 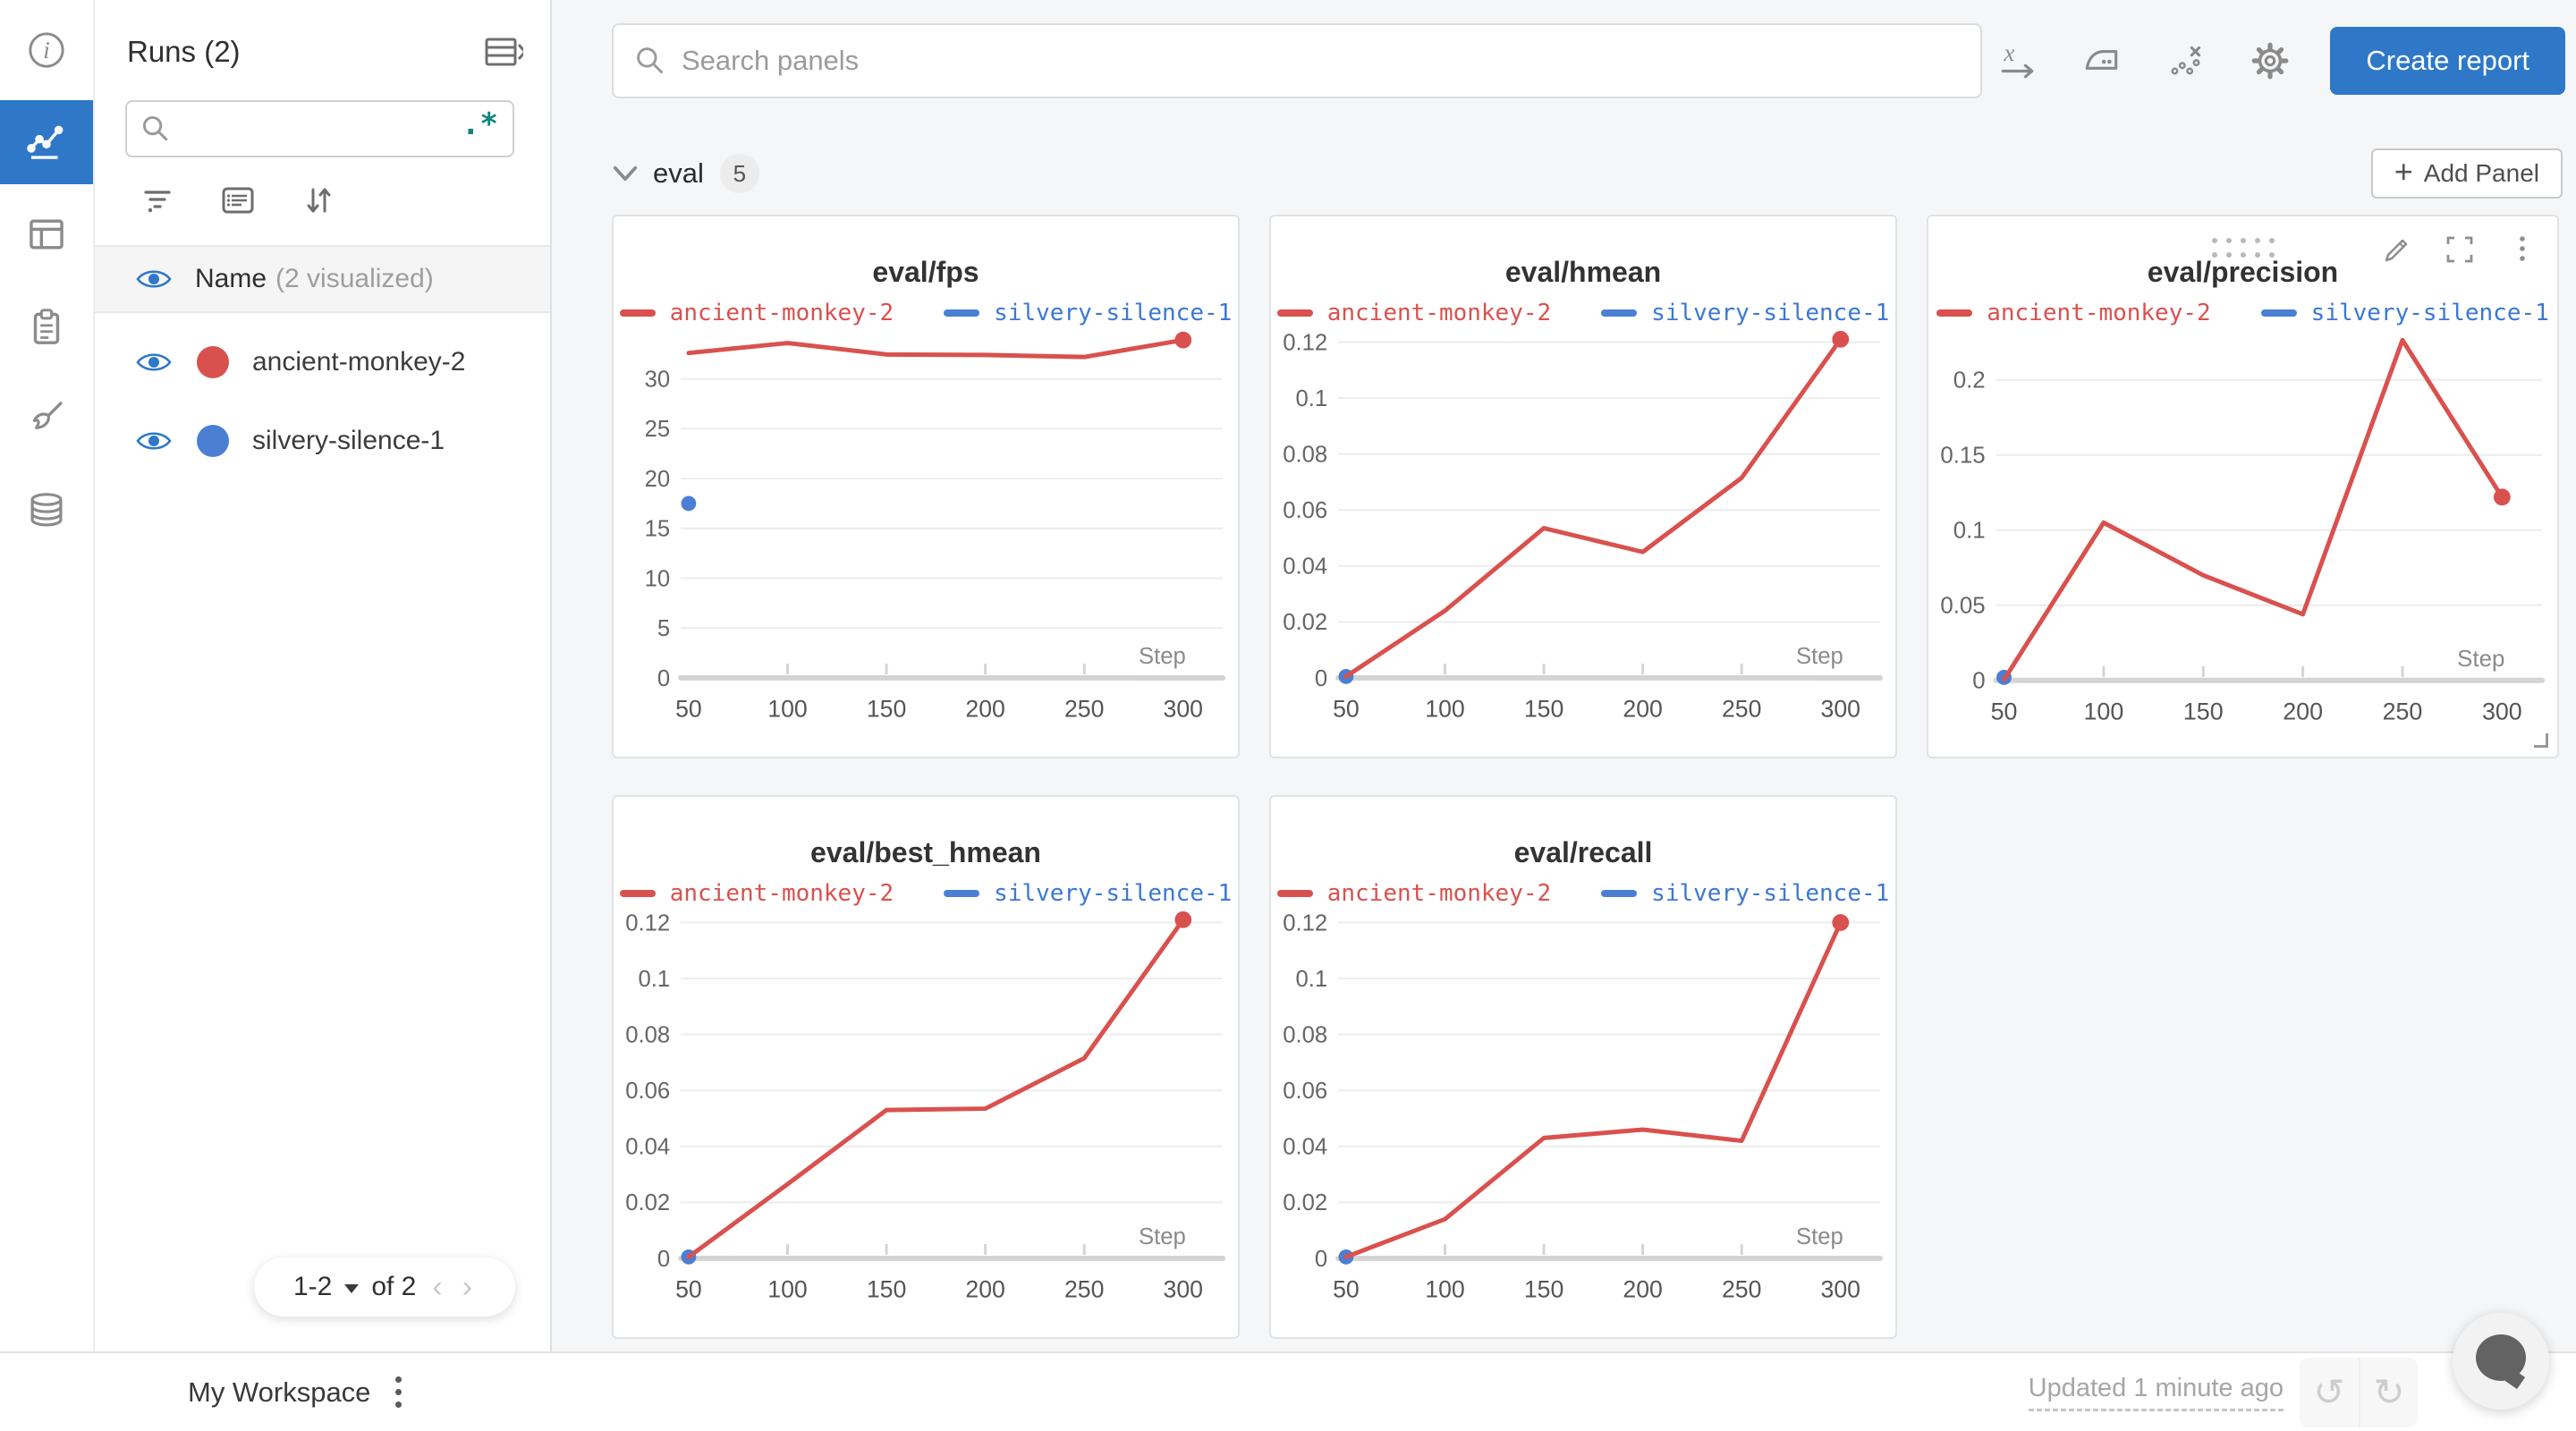 What do you see at coordinates (1162, 656) in the screenshot?
I see `svg-text: Step` at bounding box center [1162, 656].